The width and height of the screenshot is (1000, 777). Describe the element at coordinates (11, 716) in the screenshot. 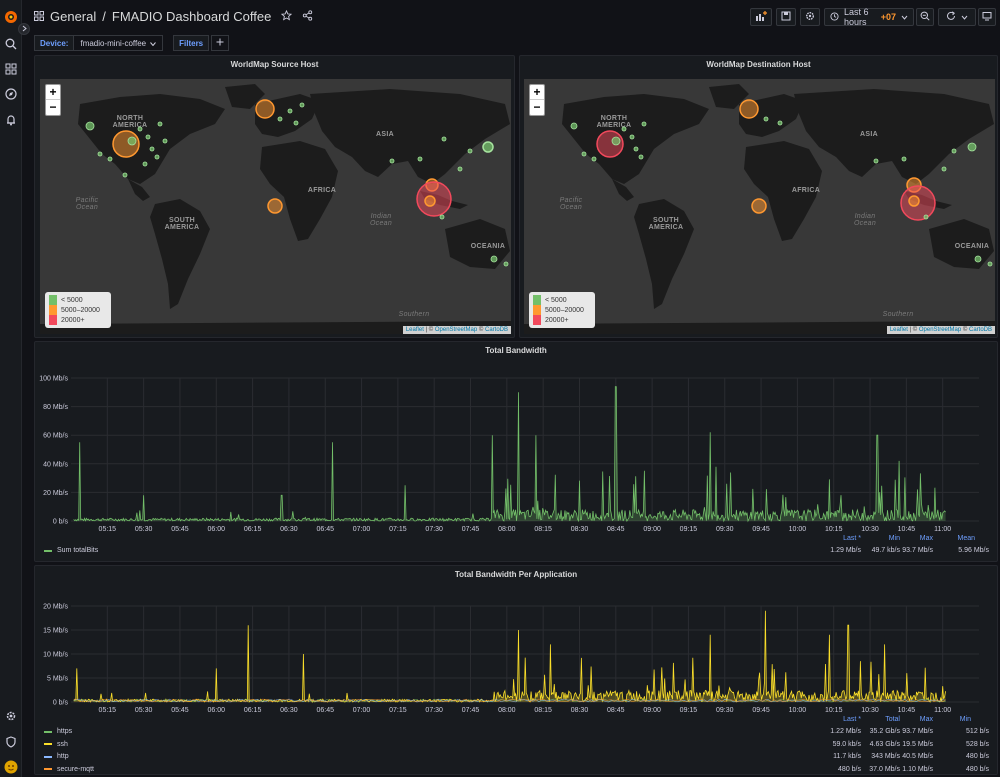

I see `settings-gear-icon` at that location.